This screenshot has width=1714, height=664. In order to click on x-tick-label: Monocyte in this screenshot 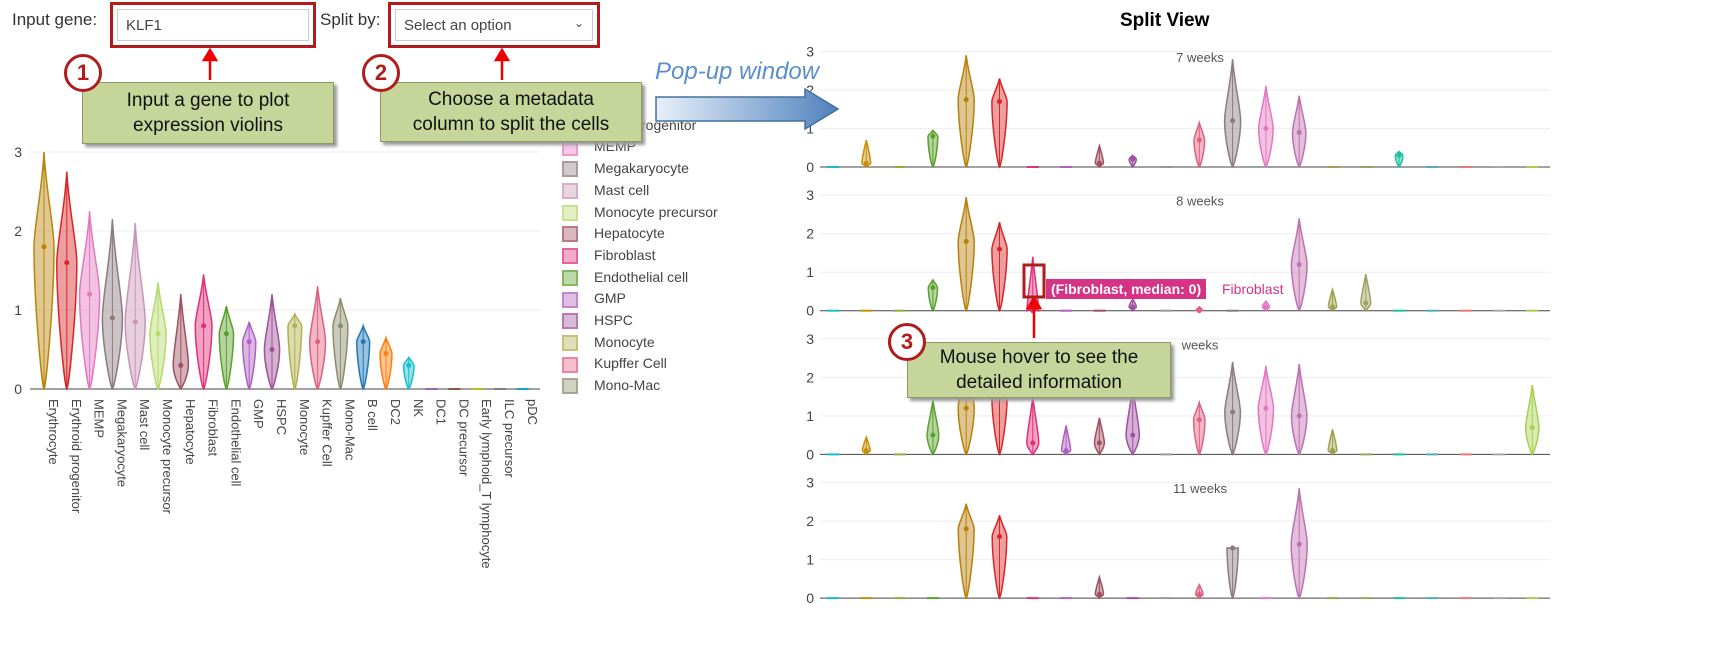, I will do `click(304, 427)`.